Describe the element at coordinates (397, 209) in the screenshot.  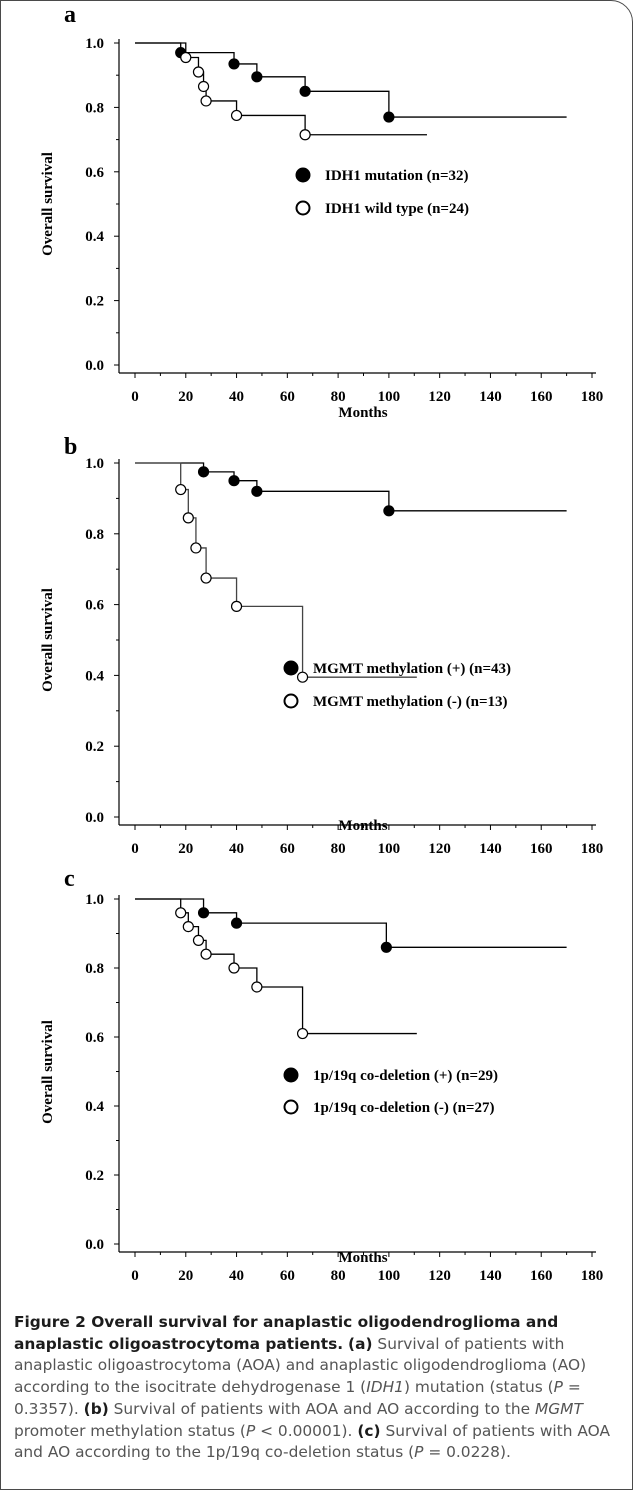
I see `legend-label: IDH1 wild type (n=24)` at that location.